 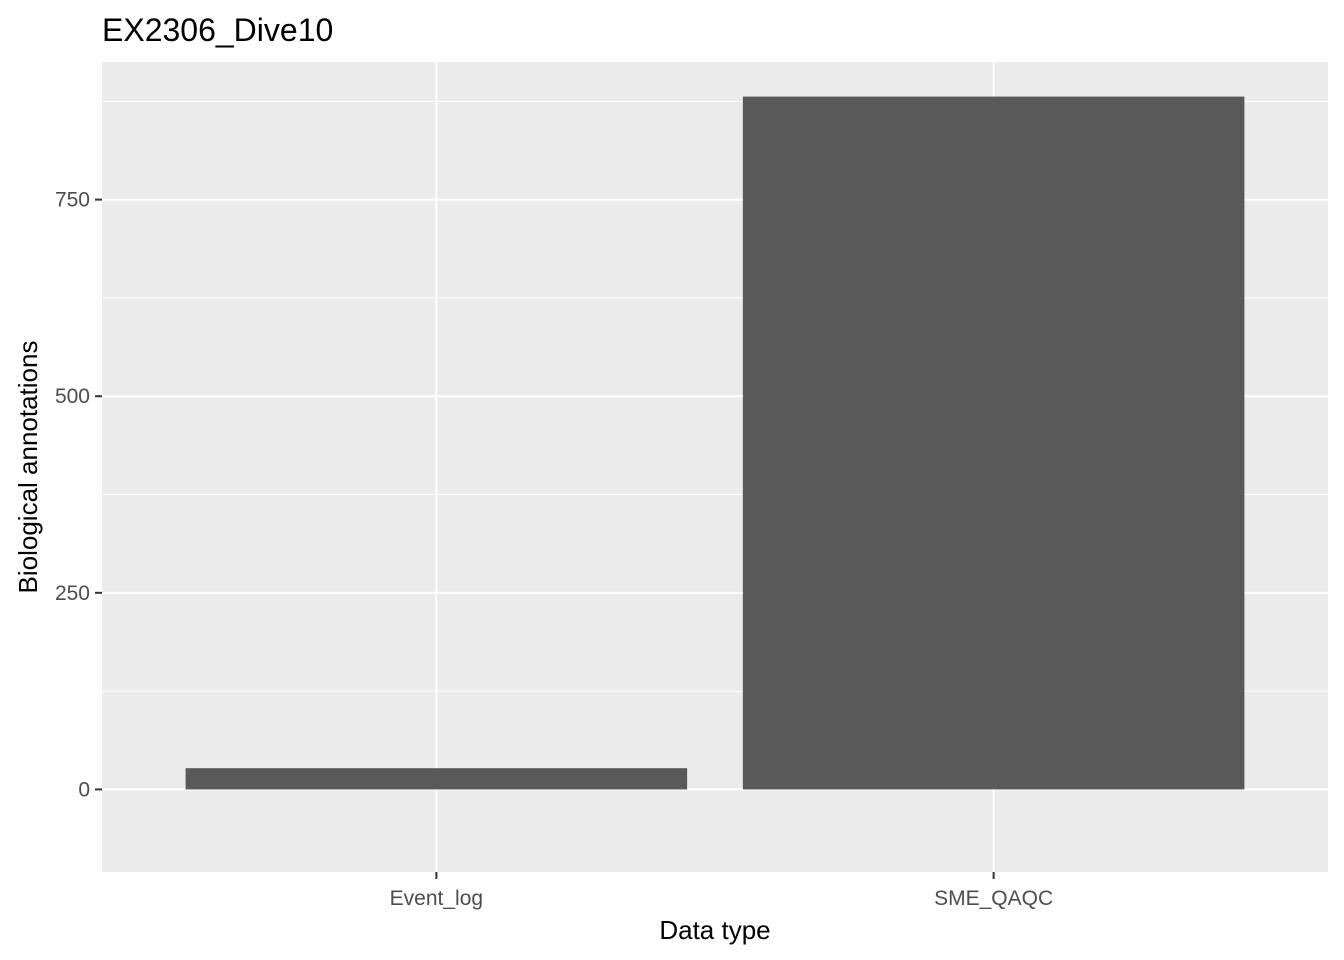 I want to click on y-tick-label: 500, so click(x=72, y=396).